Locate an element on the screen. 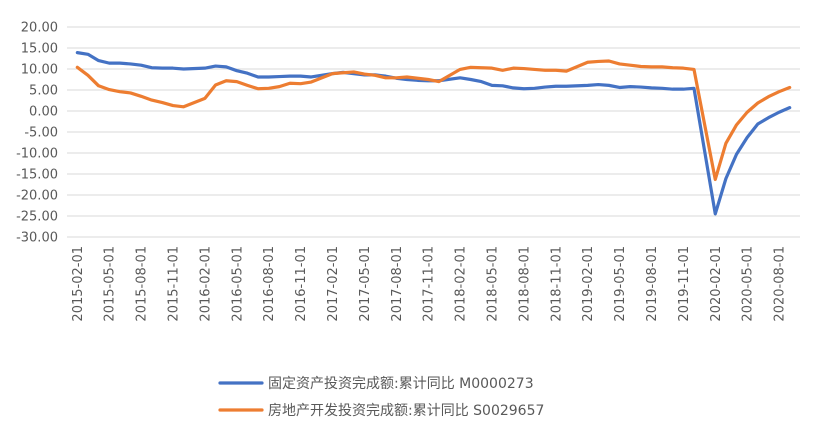  y-tick-label: -30.00 is located at coordinates (37, 238).